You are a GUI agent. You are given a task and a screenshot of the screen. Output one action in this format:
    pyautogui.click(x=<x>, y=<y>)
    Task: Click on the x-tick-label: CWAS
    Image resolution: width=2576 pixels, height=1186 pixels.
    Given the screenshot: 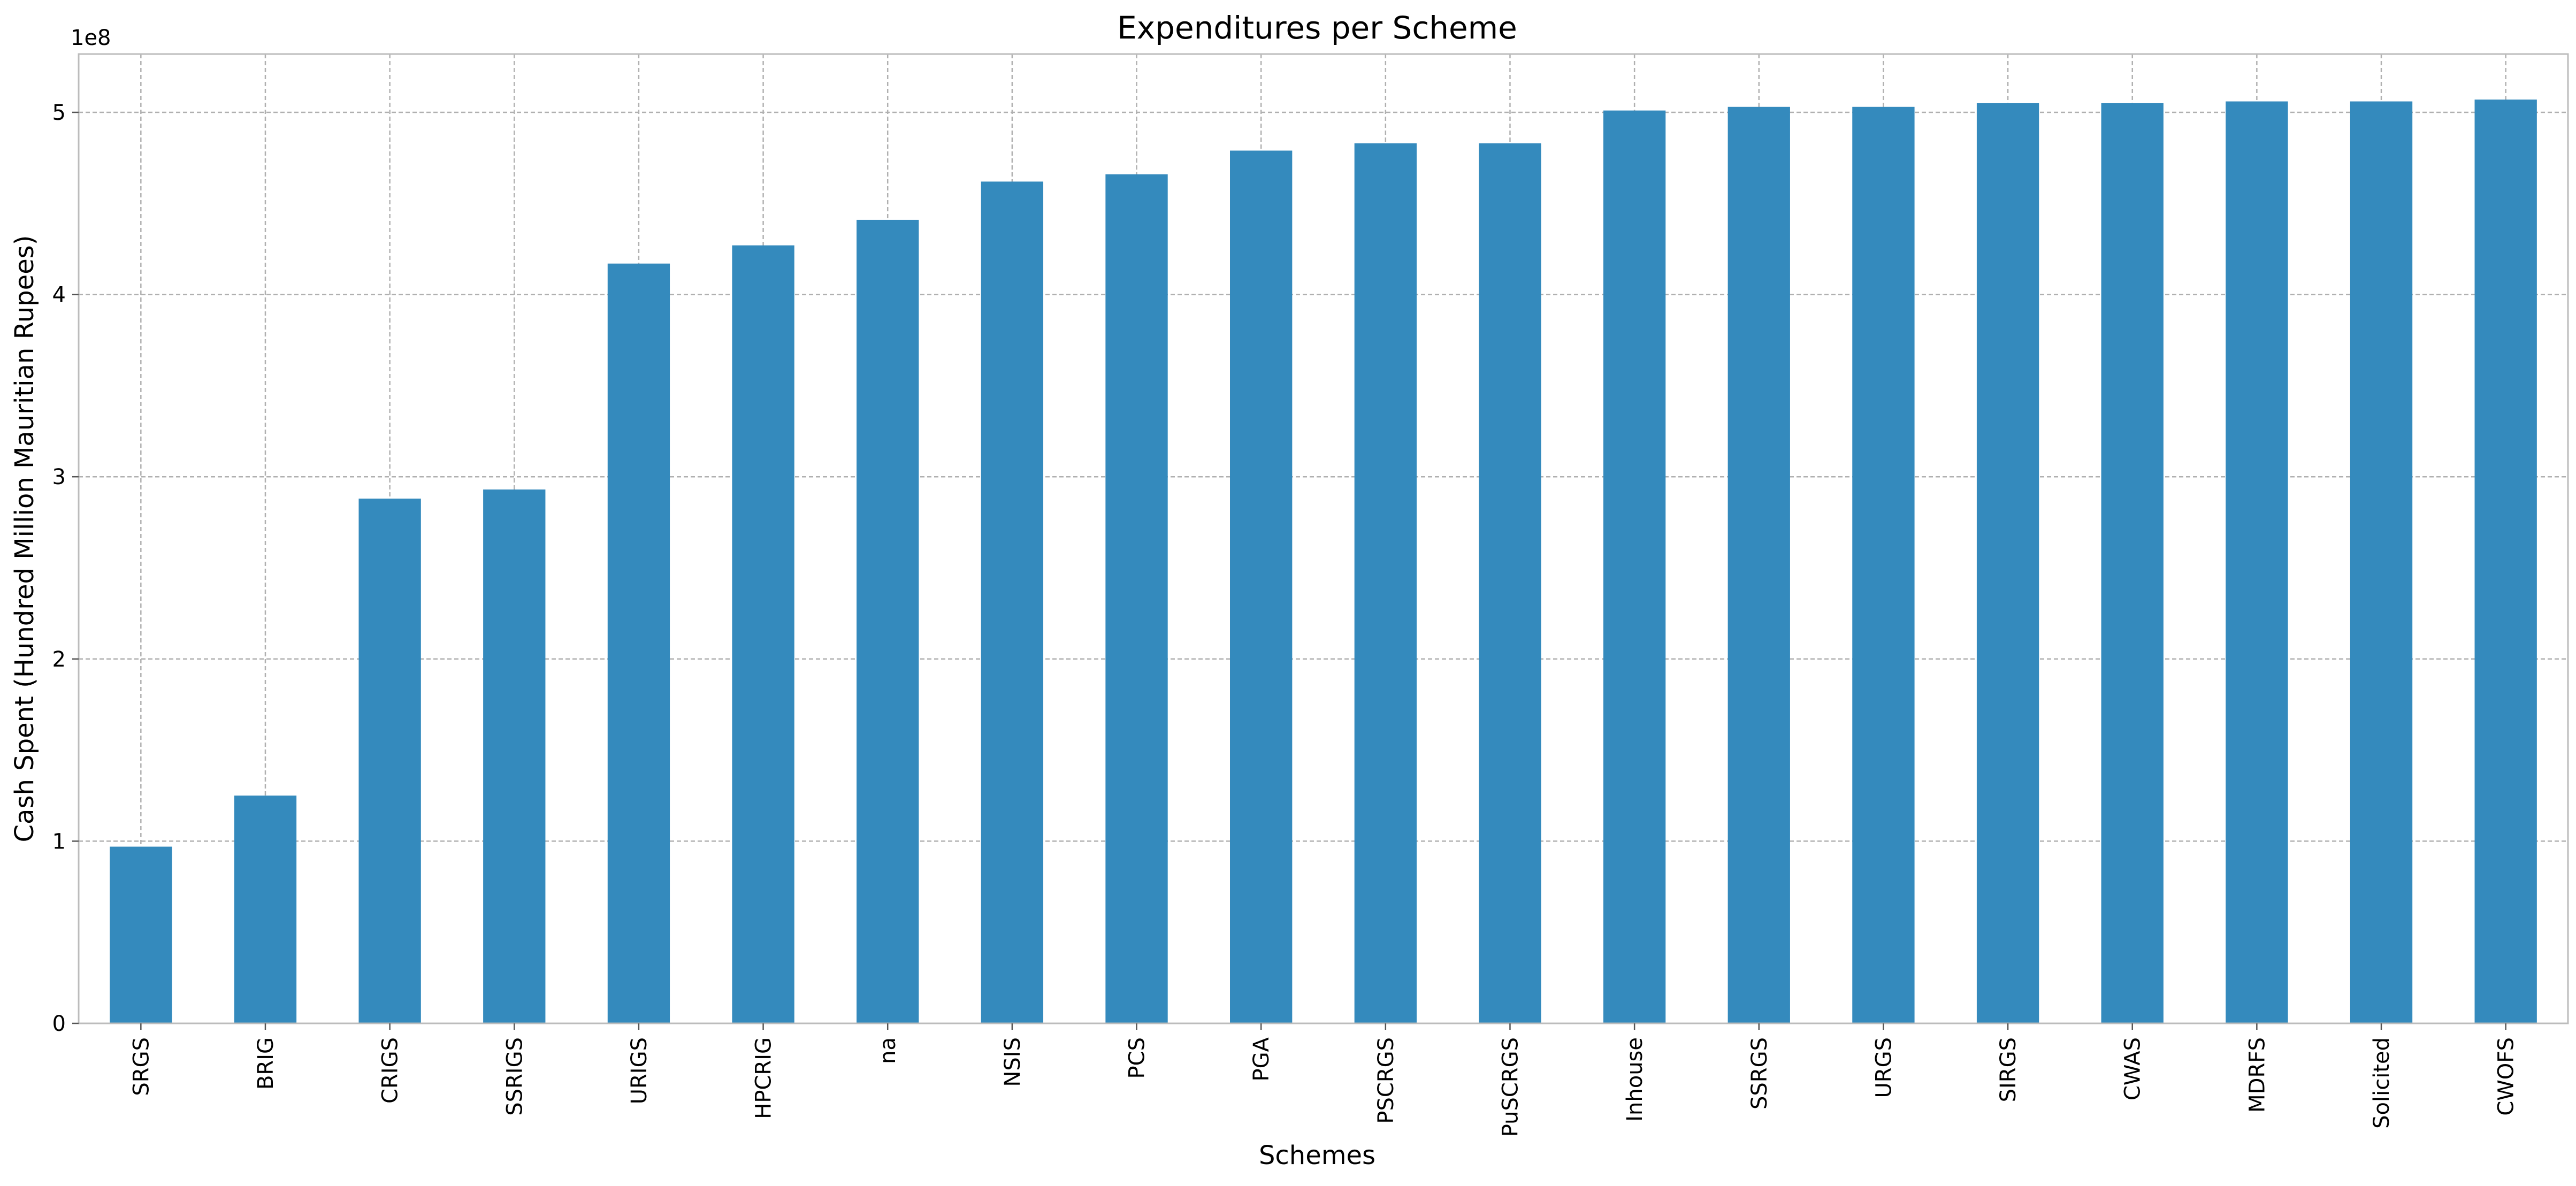 What is the action you would take?
    pyautogui.click(x=2133, y=1068)
    